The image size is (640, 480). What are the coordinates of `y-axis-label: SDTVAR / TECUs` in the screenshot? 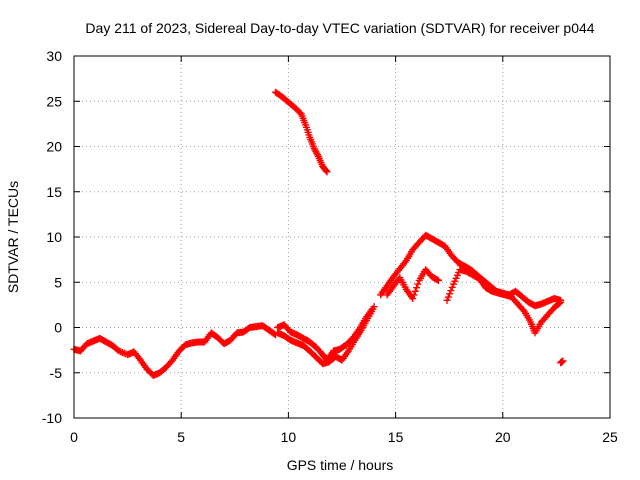 It's located at (13, 237).